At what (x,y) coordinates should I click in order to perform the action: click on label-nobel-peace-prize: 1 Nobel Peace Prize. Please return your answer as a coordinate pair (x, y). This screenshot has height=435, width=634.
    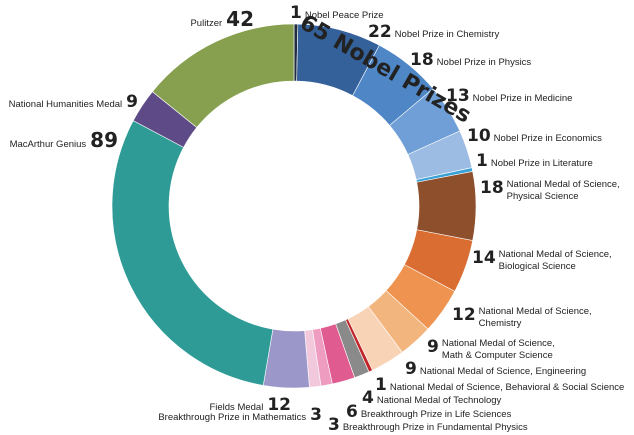
    Looking at the image, I should click on (337, 13).